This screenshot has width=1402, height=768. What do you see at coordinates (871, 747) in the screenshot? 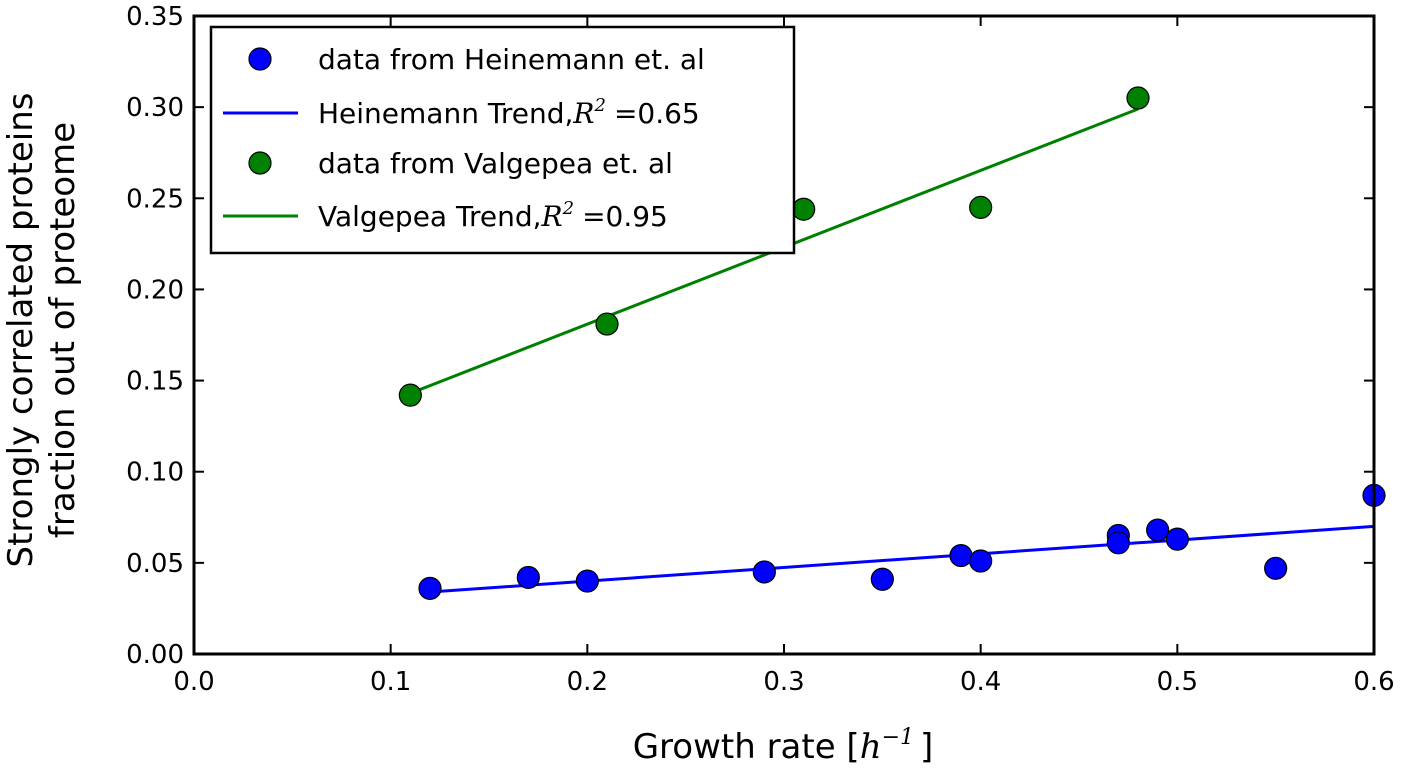
I see `x-axis-label-symbol: h` at bounding box center [871, 747].